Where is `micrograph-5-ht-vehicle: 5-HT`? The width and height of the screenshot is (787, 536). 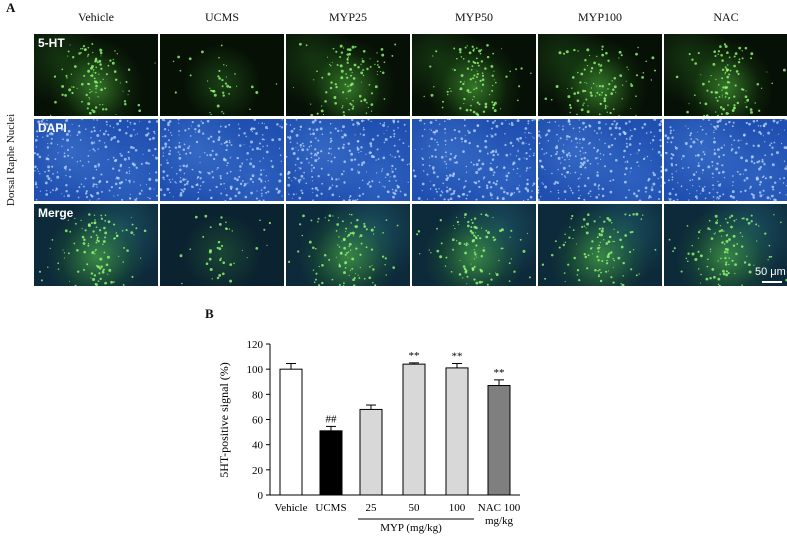
micrograph-5-ht-vehicle: 5-HT is located at coordinates (96, 75).